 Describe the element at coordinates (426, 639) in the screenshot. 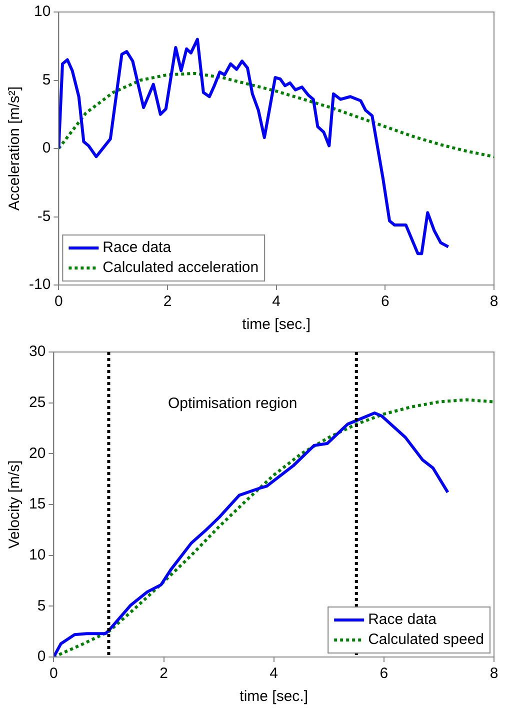

I see `legend-label: Calculated speed` at that location.